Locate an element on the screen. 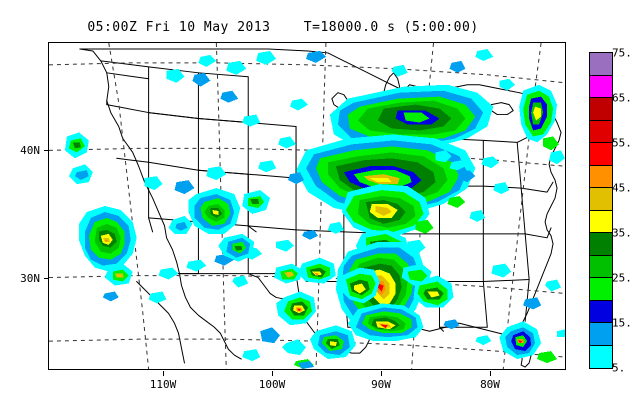 The width and height of the screenshot is (640, 400). axis-label-lon-80: 80W is located at coordinates (490, 384).